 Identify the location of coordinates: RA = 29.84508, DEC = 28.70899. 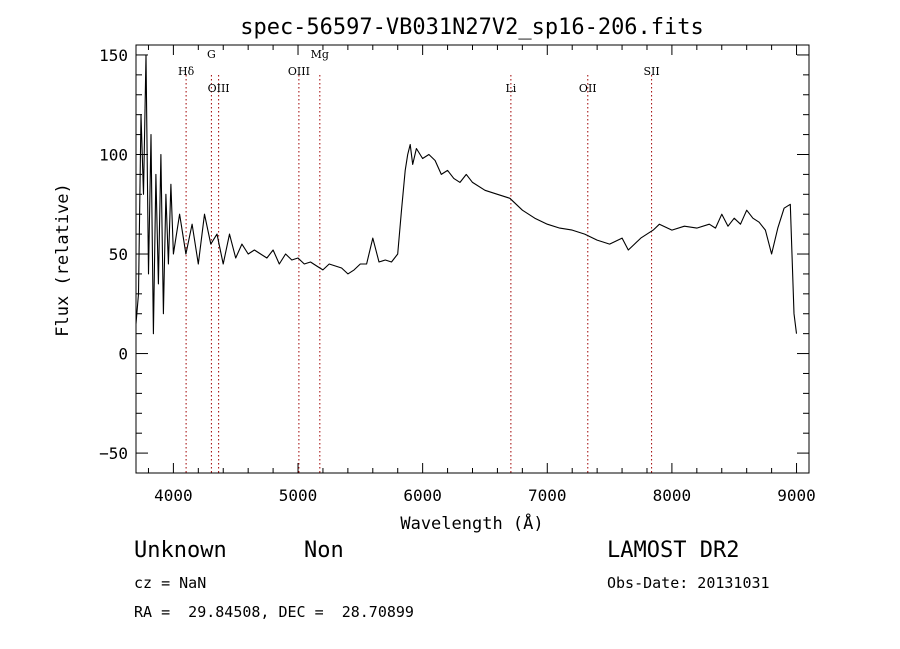
(274, 612).